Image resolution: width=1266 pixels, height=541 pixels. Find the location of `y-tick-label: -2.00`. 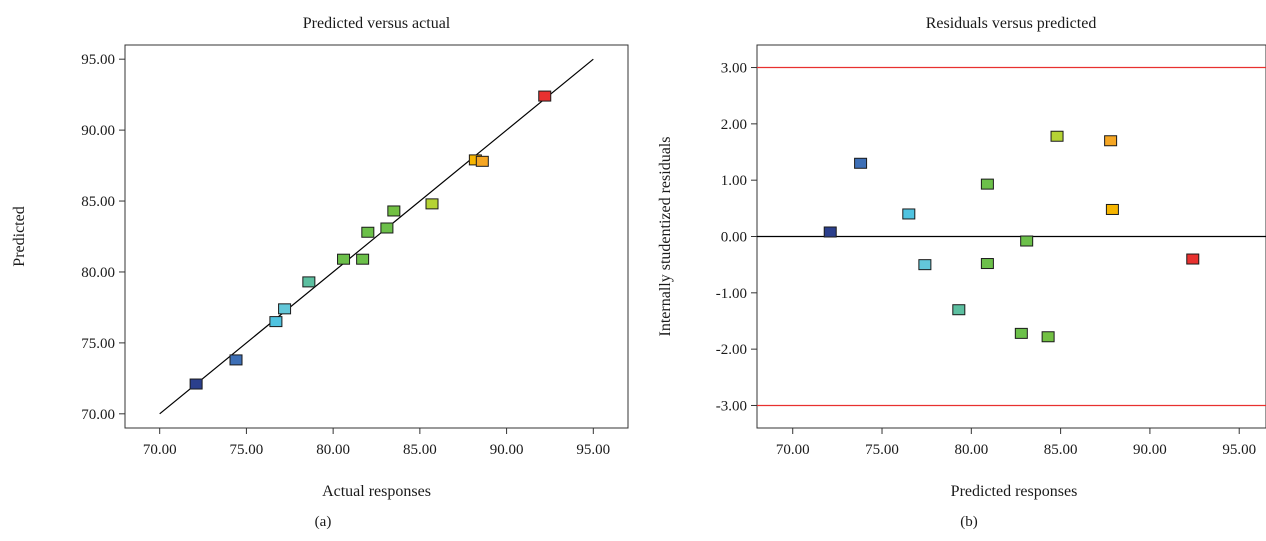

y-tick-label: -2.00 is located at coordinates (731, 350).